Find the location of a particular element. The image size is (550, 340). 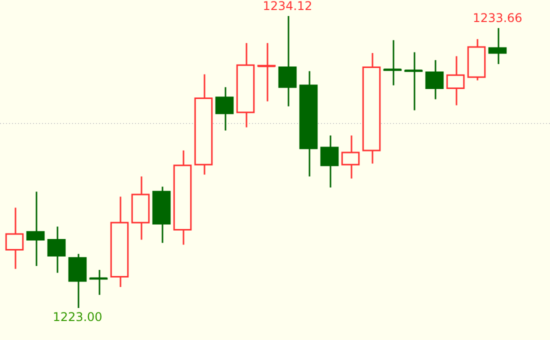

annotation: 1223.00 is located at coordinates (77, 317).